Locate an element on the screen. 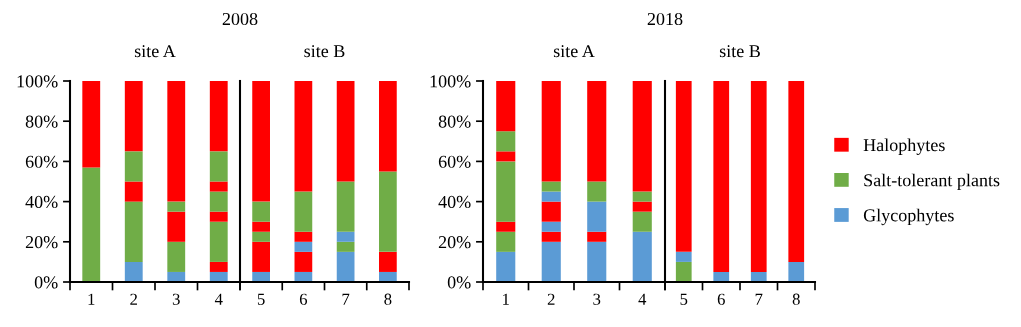 Image resolution: width=1021 pixels, height=327 pixels. y-tick-label: 40% is located at coordinates (41, 202).